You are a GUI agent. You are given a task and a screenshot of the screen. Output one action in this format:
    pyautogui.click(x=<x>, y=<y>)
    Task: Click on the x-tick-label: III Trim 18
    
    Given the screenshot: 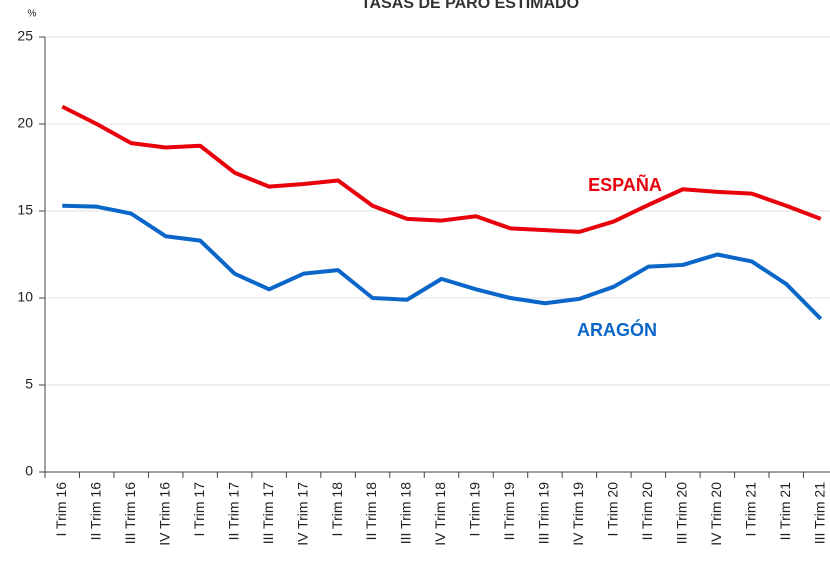 What is the action you would take?
    pyautogui.click(x=406, y=513)
    